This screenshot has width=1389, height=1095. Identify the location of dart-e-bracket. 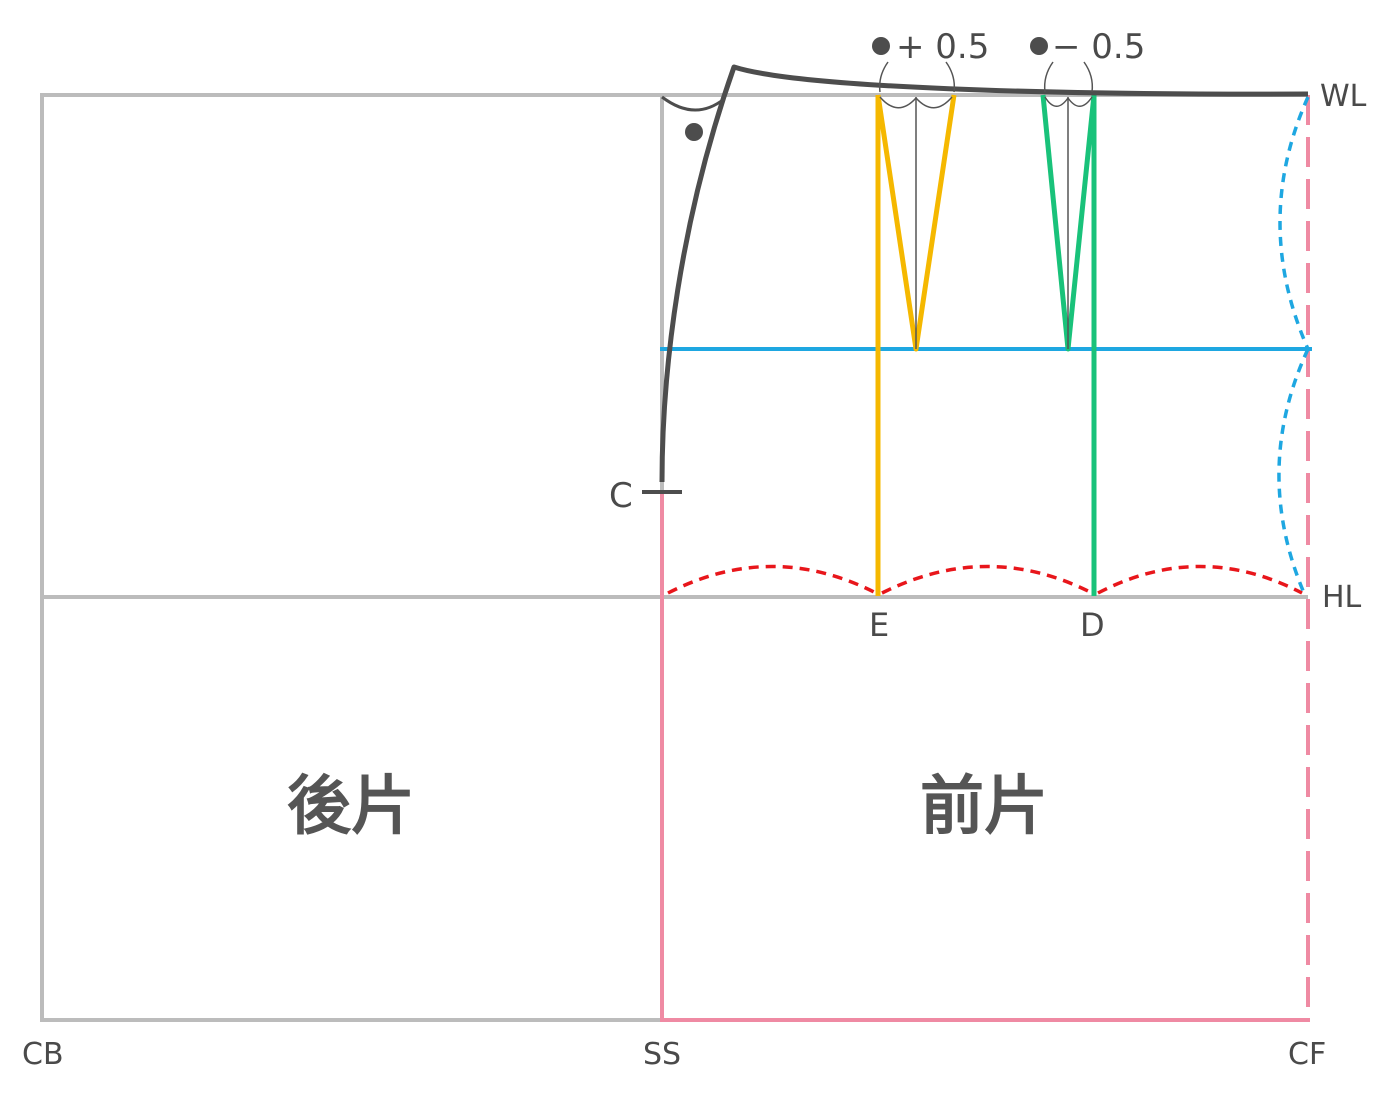
(916, 102).